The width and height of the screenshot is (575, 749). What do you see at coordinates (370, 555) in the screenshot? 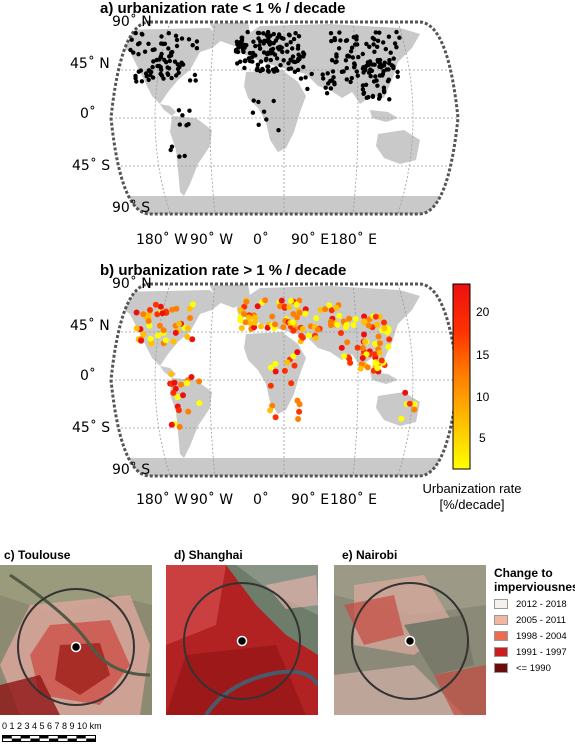
I see `city-title-nairobi: e) Nairobi` at bounding box center [370, 555].